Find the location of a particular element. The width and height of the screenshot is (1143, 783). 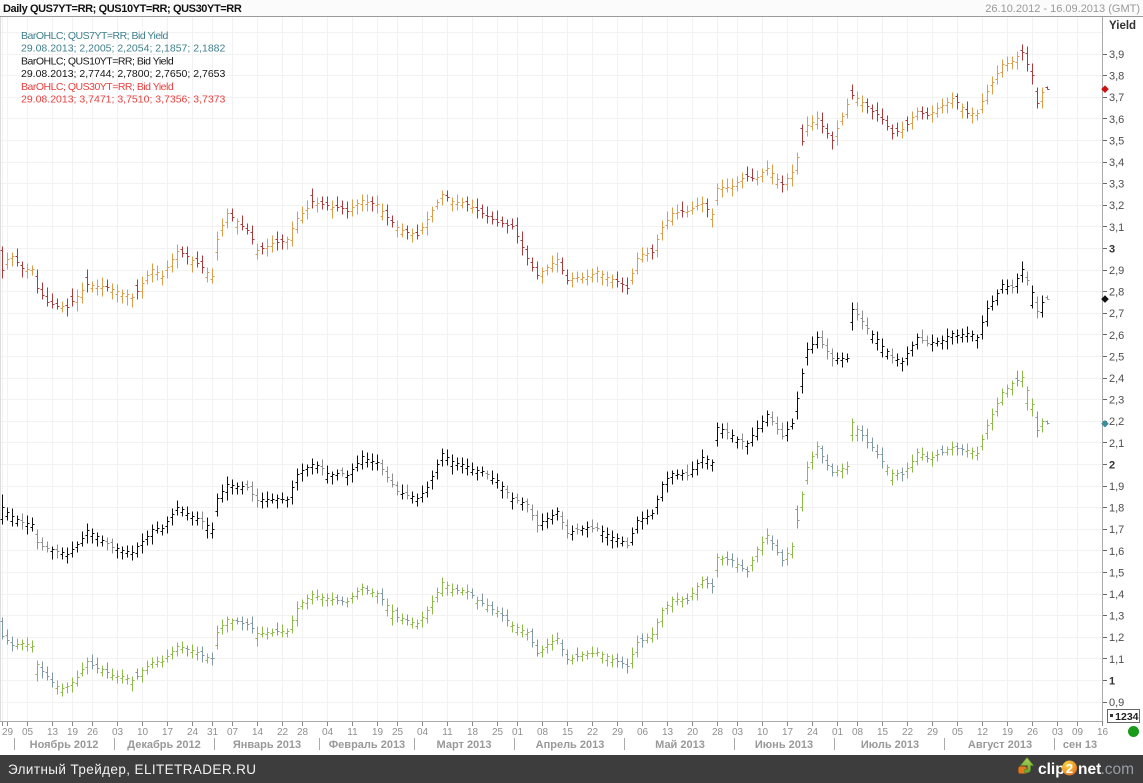

svg-text: 1234 is located at coordinates (1127, 717).